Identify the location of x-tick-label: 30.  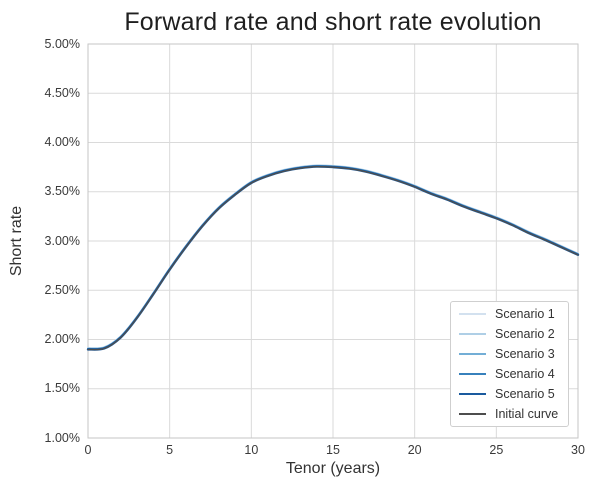
(578, 450).